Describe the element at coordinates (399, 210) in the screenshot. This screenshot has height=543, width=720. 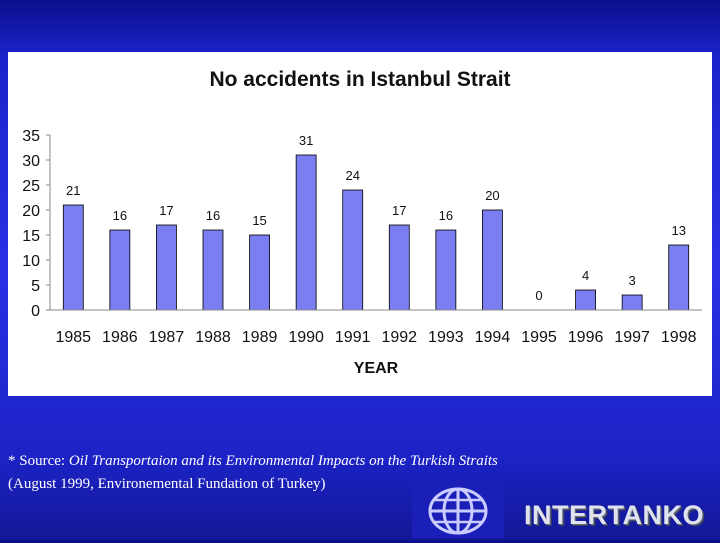
I see `data-label-1992: 17` at that location.